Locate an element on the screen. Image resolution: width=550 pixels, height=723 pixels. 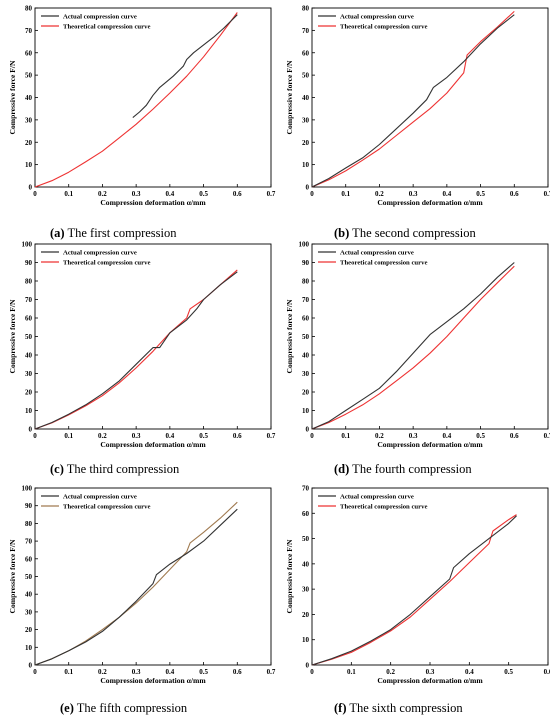
y-tick-label: 30 is located at coordinates (29, 120).